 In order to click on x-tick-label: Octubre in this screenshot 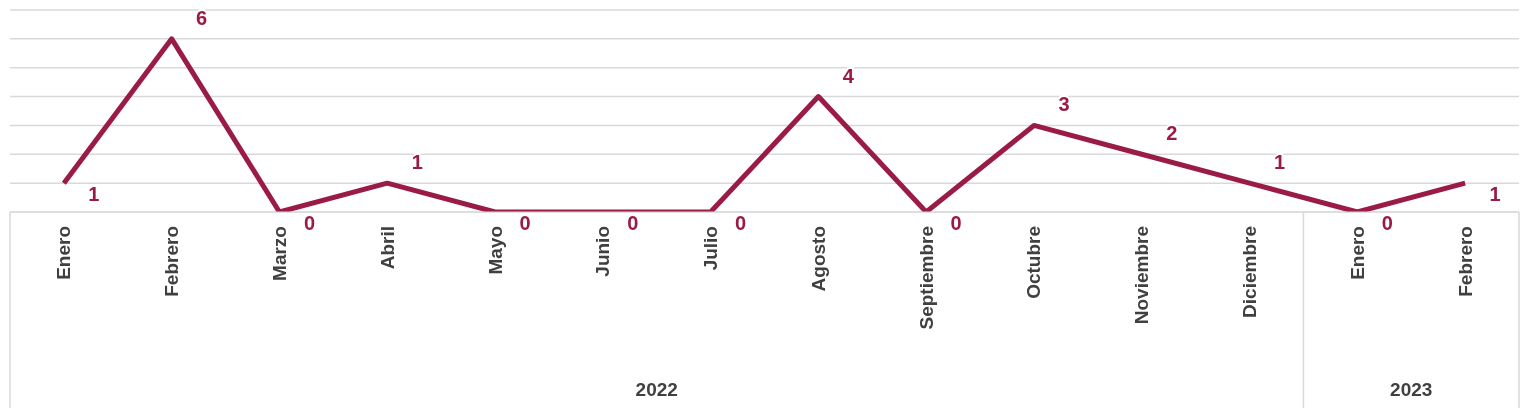, I will do `click(1034, 262)`.